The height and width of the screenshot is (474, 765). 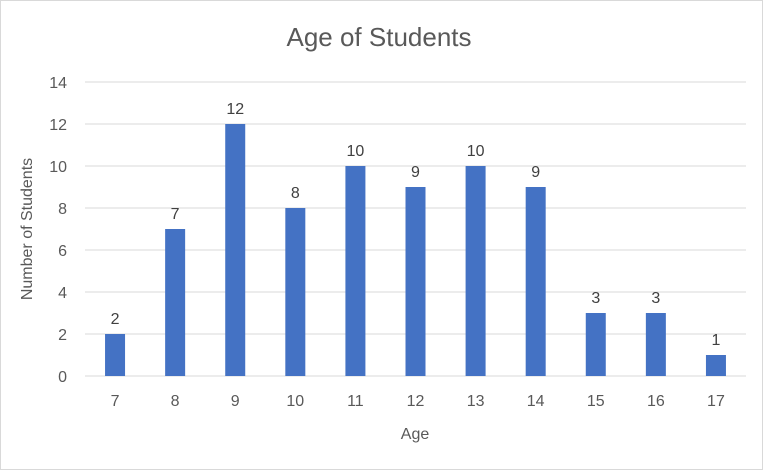 What do you see at coordinates (716, 401) in the screenshot?
I see `x-tick-label: 17` at bounding box center [716, 401].